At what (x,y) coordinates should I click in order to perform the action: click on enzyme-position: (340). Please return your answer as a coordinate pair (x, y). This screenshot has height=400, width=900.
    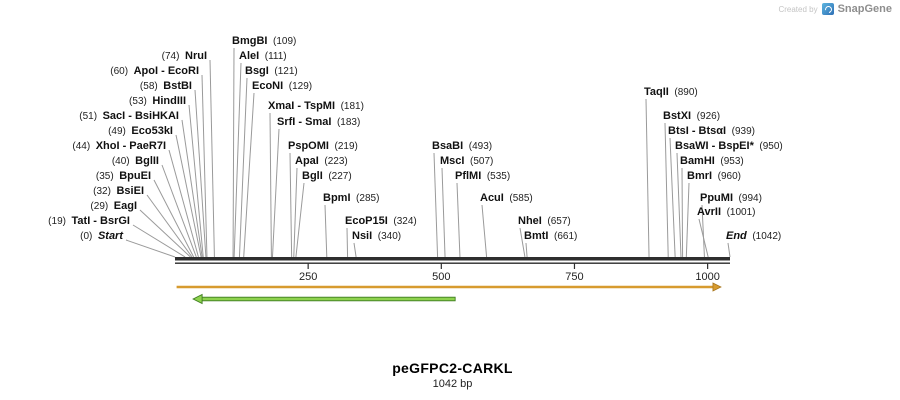
    Looking at the image, I should click on (387, 236).